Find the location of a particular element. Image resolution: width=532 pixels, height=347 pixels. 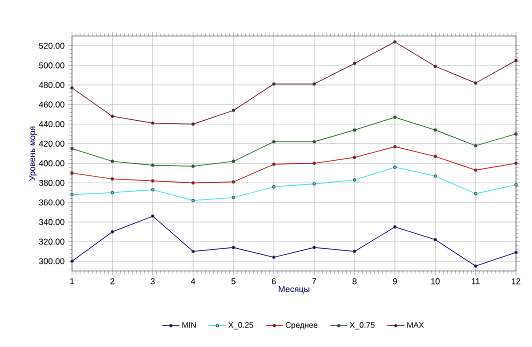

y-tick-label: 520.00 is located at coordinates (51, 45).